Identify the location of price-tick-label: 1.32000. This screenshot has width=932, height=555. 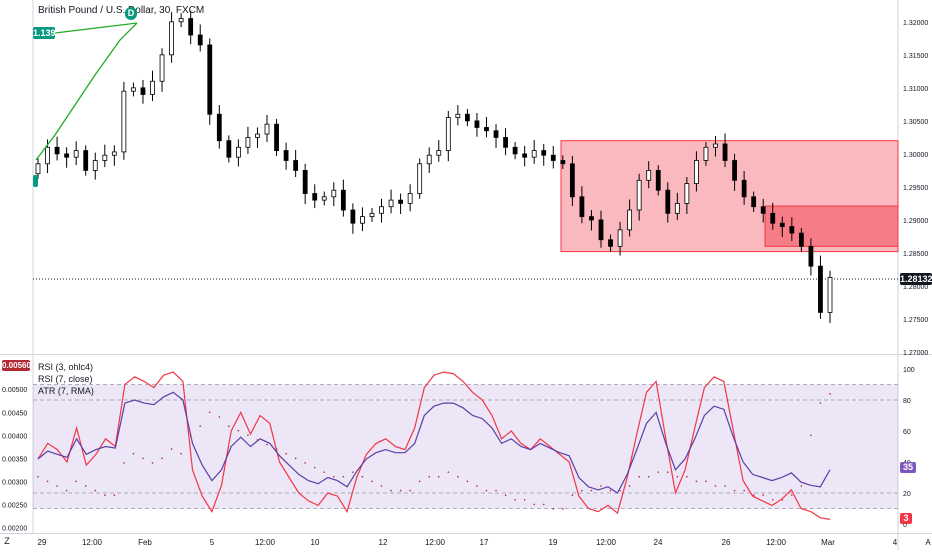
(915, 23).